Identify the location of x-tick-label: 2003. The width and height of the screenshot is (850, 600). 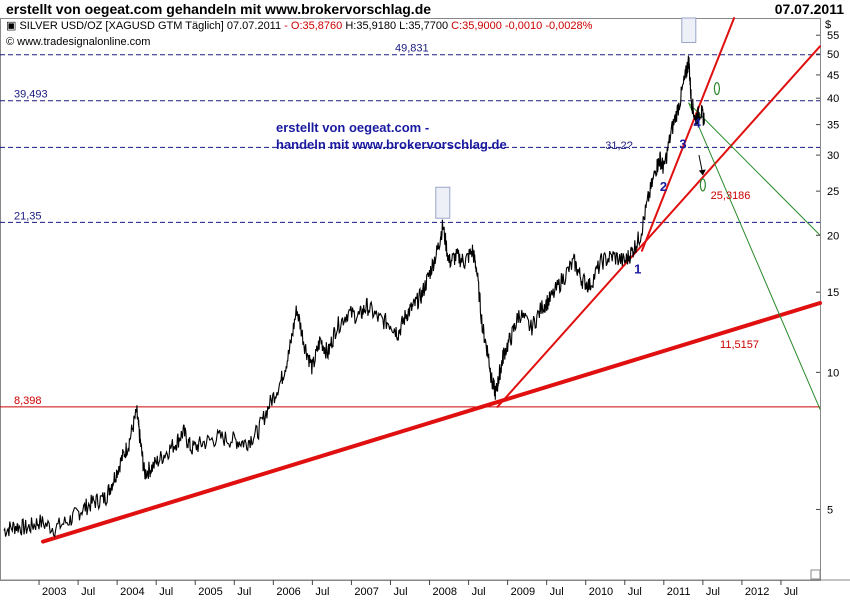
(54, 592).